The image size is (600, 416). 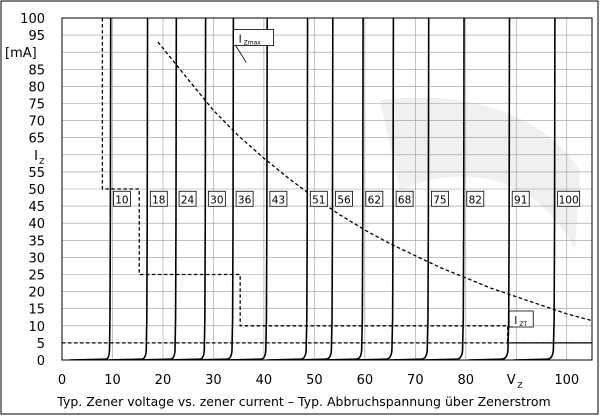 What do you see at coordinates (213, 380) in the screenshot?
I see `x-tick-label: 30` at bounding box center [213, 380].